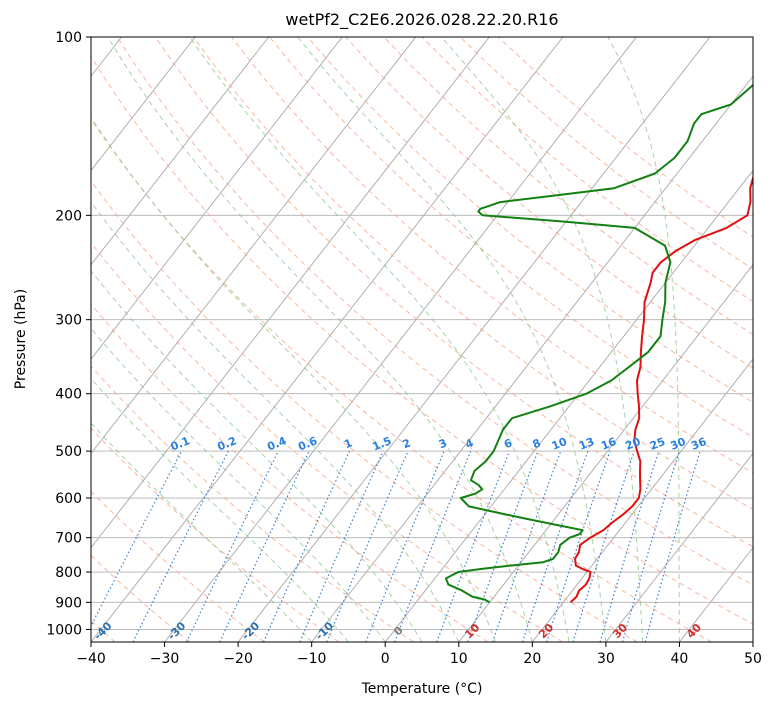  Describe the element at coordinates (68, 452) in the screenshot. I see `y-tick-label: 500` at that location.